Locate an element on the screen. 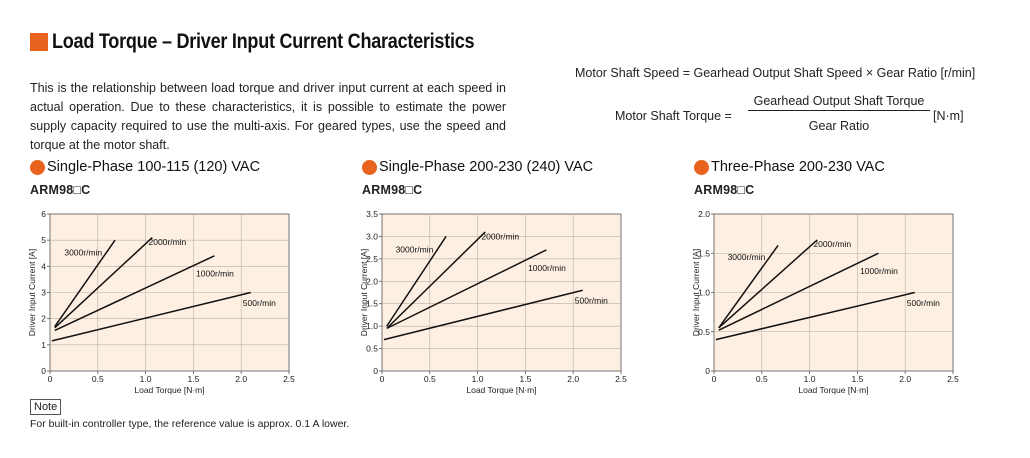 The height and width of the screenshot is (458, 1030). chart-3-header: Three-Phase 200-230 VAC ARM98□C is located at coordinates (789, 178).